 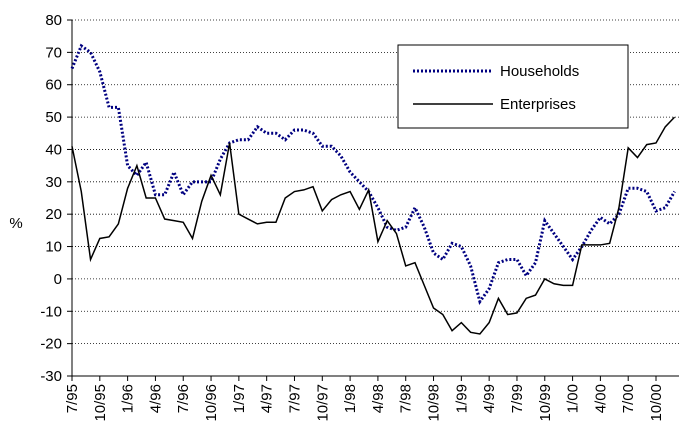 What do you see at coordinates (72, 398) in the screenshot?
I see `x-tick-label: 7/95` at bounding box center [72, 398].